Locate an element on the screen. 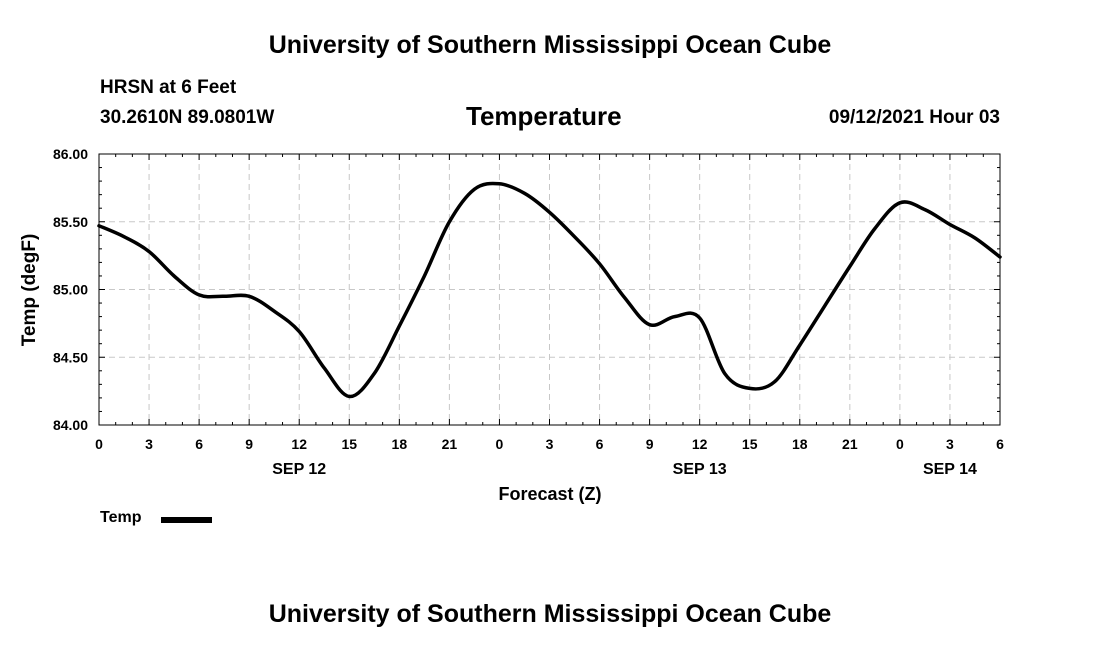 The width and height of the screenshot is (1100, 650). day-label: SEP 13 is located at coordinates (700, 469).